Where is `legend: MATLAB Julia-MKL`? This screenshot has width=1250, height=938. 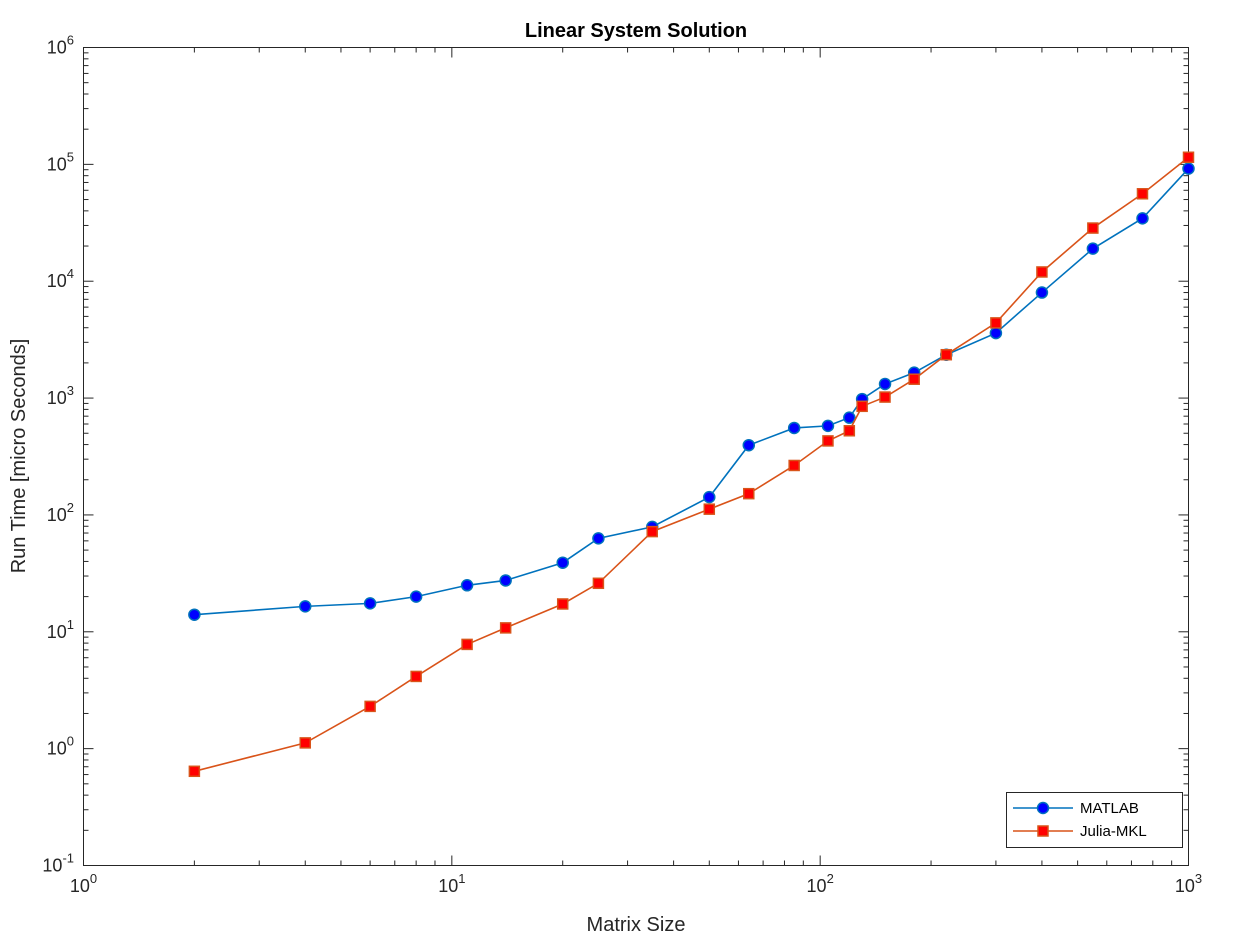 legend: MATLAB Julia-MKL is located at coordinates (1094, 820).